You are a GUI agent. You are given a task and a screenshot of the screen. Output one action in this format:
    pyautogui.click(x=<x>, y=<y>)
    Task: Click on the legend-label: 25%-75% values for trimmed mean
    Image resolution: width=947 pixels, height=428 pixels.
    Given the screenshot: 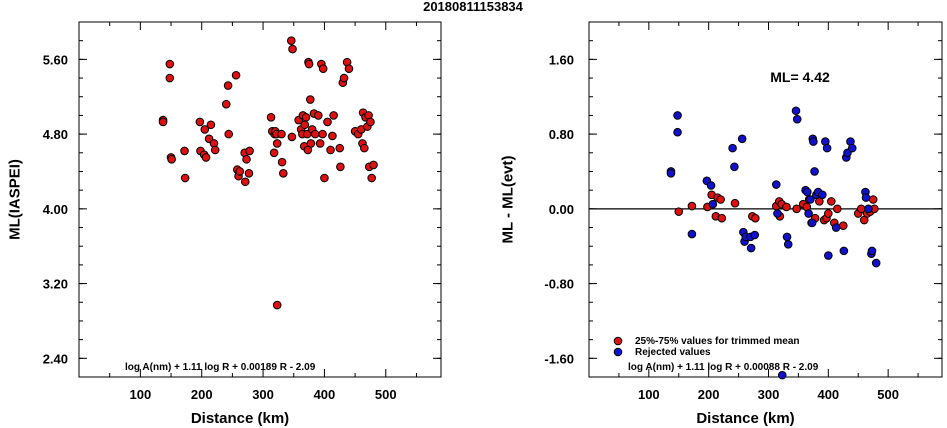 What is the action you would take?
    pyautogui.click(x=717, y=341)
    